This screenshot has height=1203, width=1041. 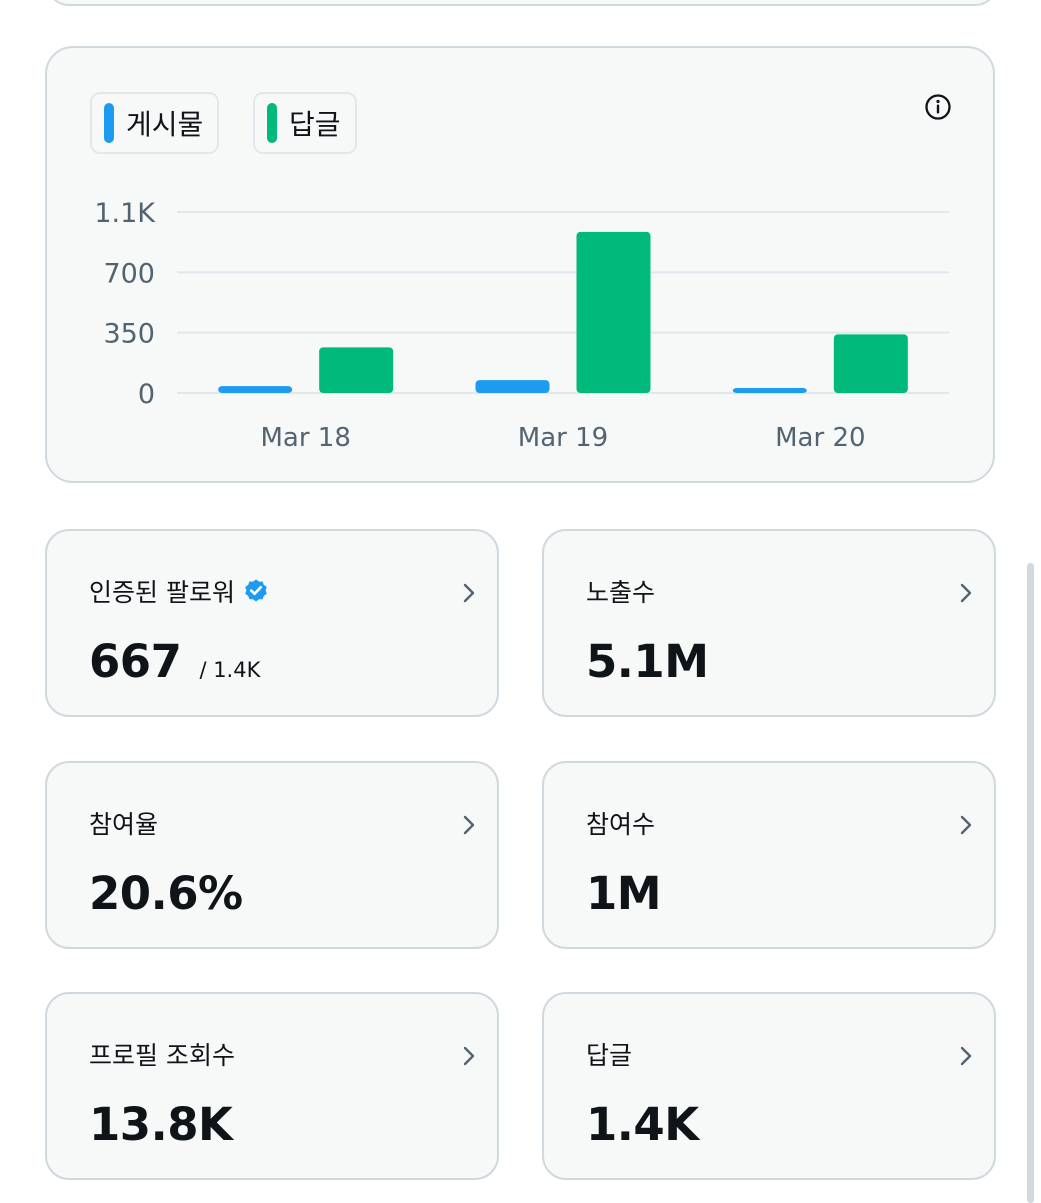 What do you see at coordinates (125, 213) in the screenshot?
I see `y-tick-label: 1.1K` at bounding box center [125, 213].